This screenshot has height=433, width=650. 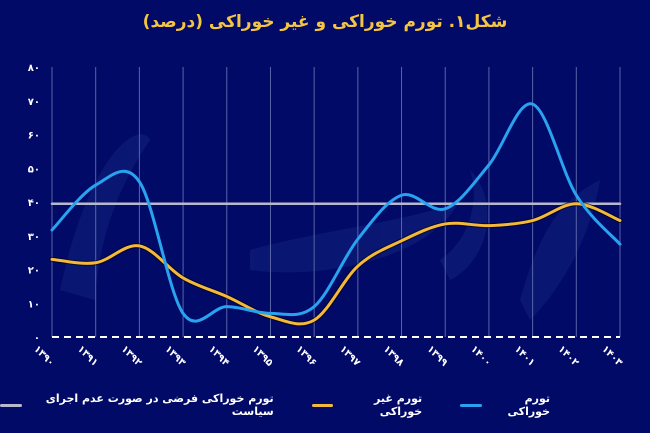 I want to click on y-tick-label: ۷۰, so click(x=34, y=102).